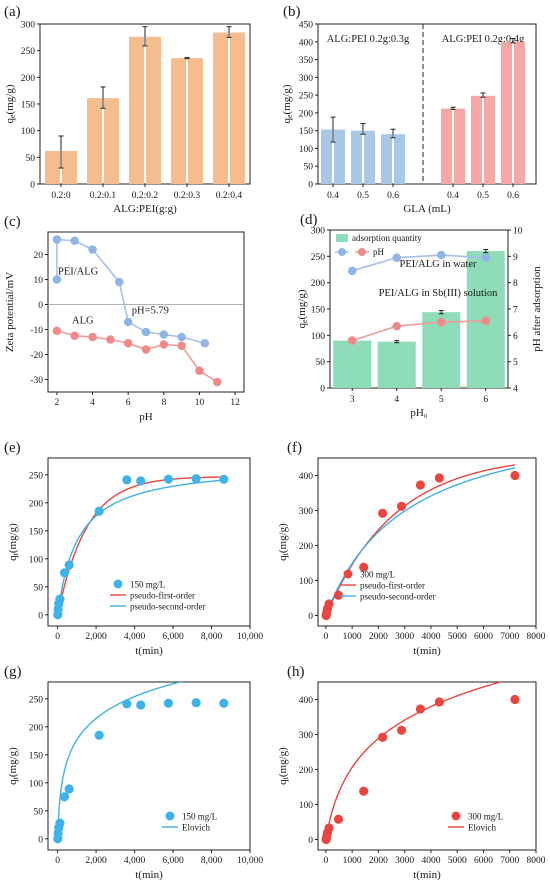 This screenshot has width=550, height=885. Describe the element at coordinates (36, 381) in the screenshot. I see `y-tick-label: -30` at that location.